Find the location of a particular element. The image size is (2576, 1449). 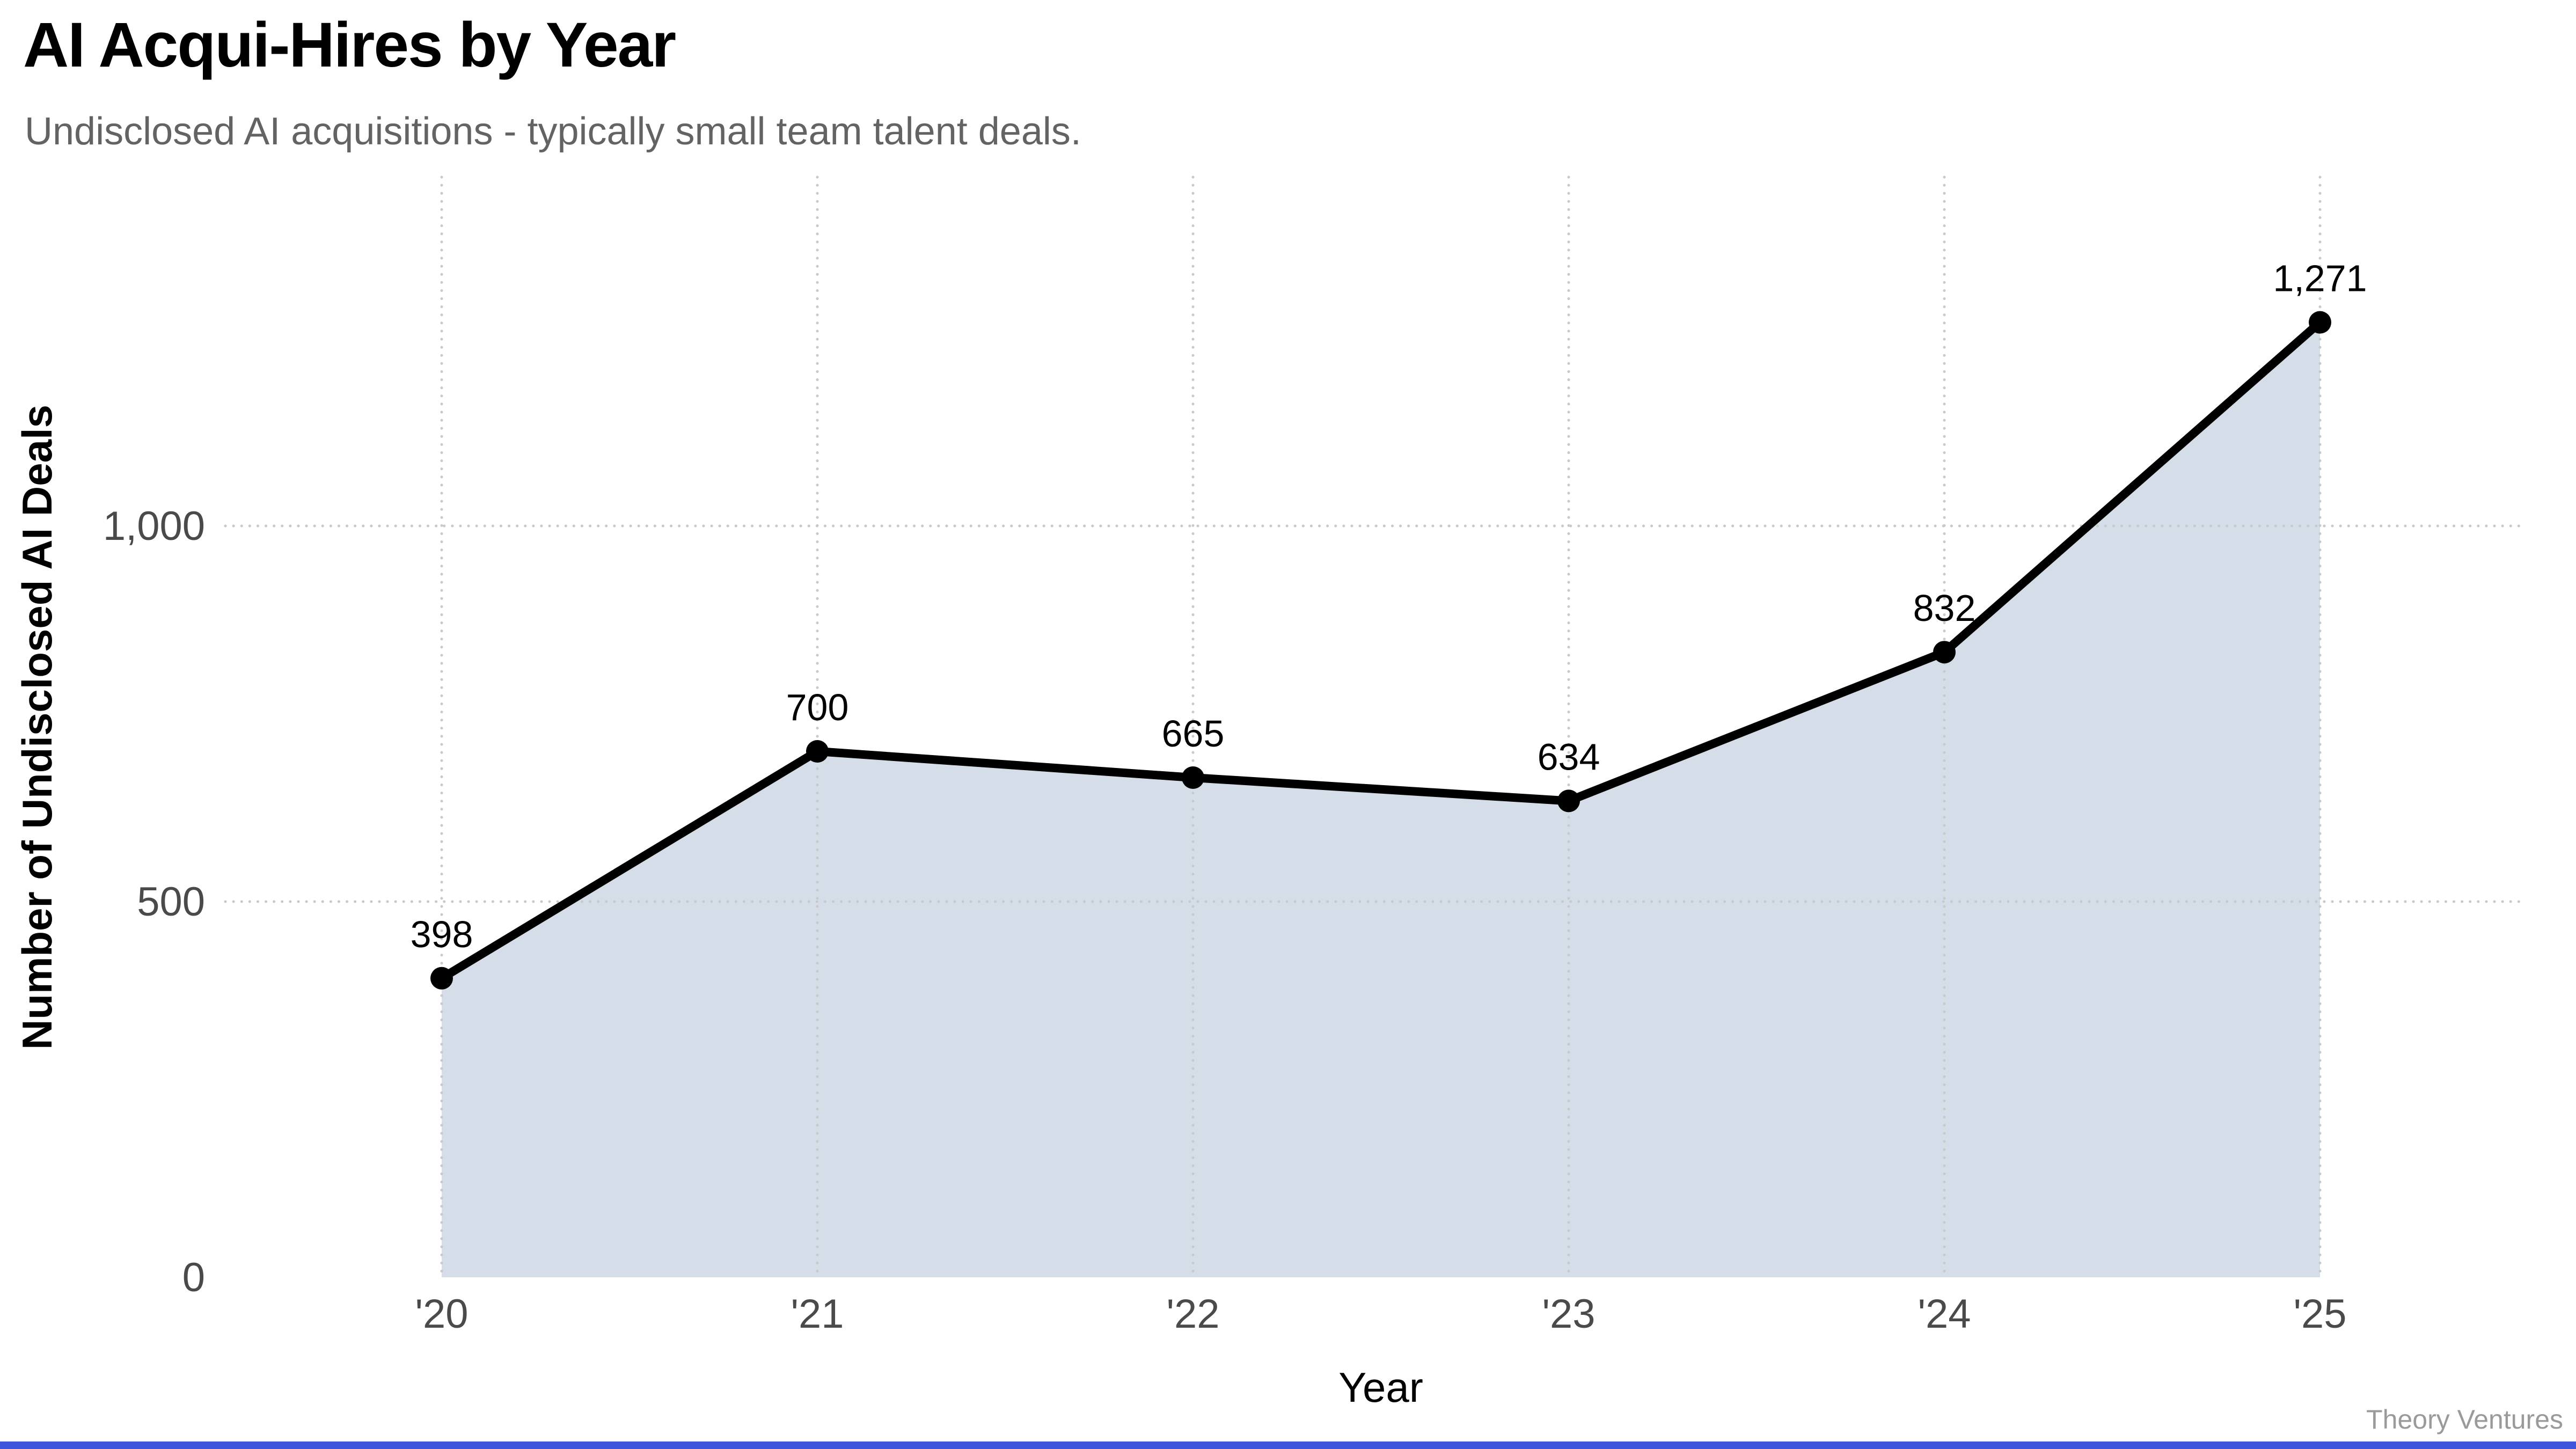

x-tick-label: '22 is located at coordinates (1192, 1314).